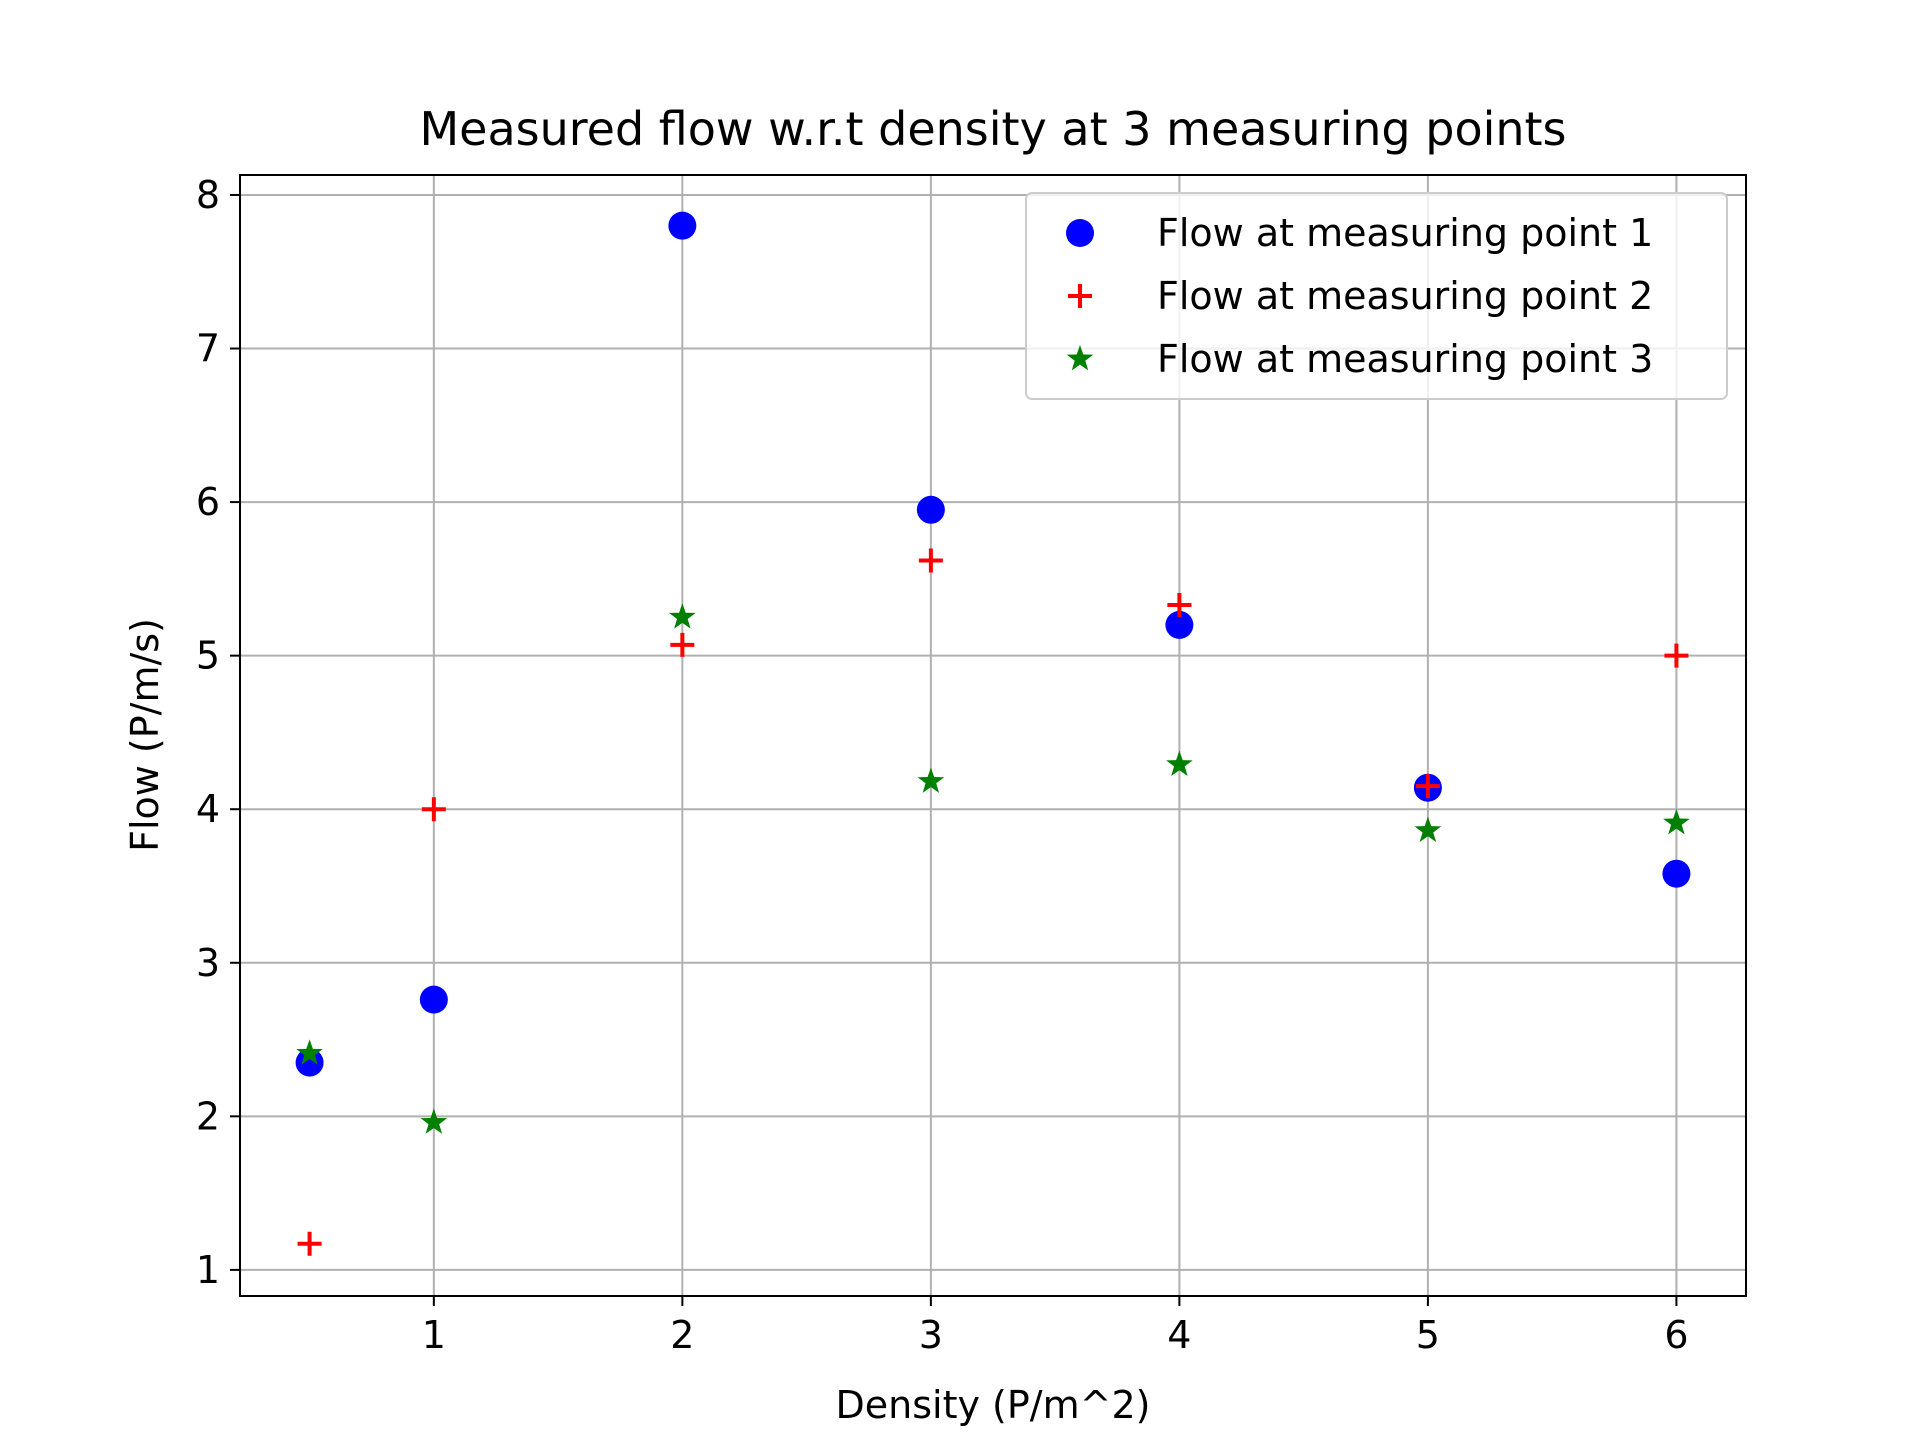 This screenshot has height=1440, width=1920. I want to click on x-tick-label: 5, so click(1428, 1335).